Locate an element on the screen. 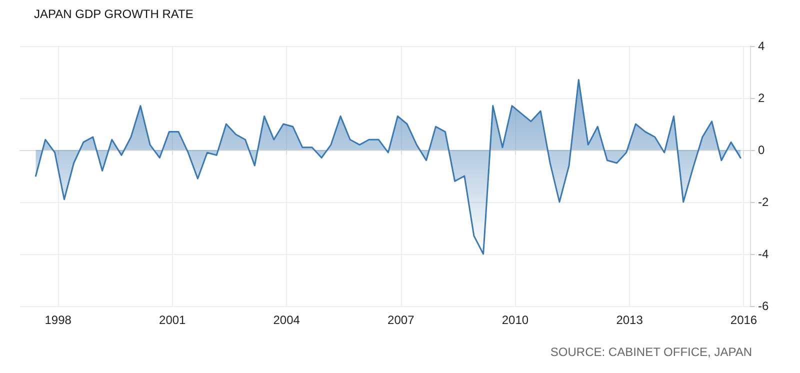 The image size is (800, 373). x-tick-label: 2013 is located at coordinates (630, 320).